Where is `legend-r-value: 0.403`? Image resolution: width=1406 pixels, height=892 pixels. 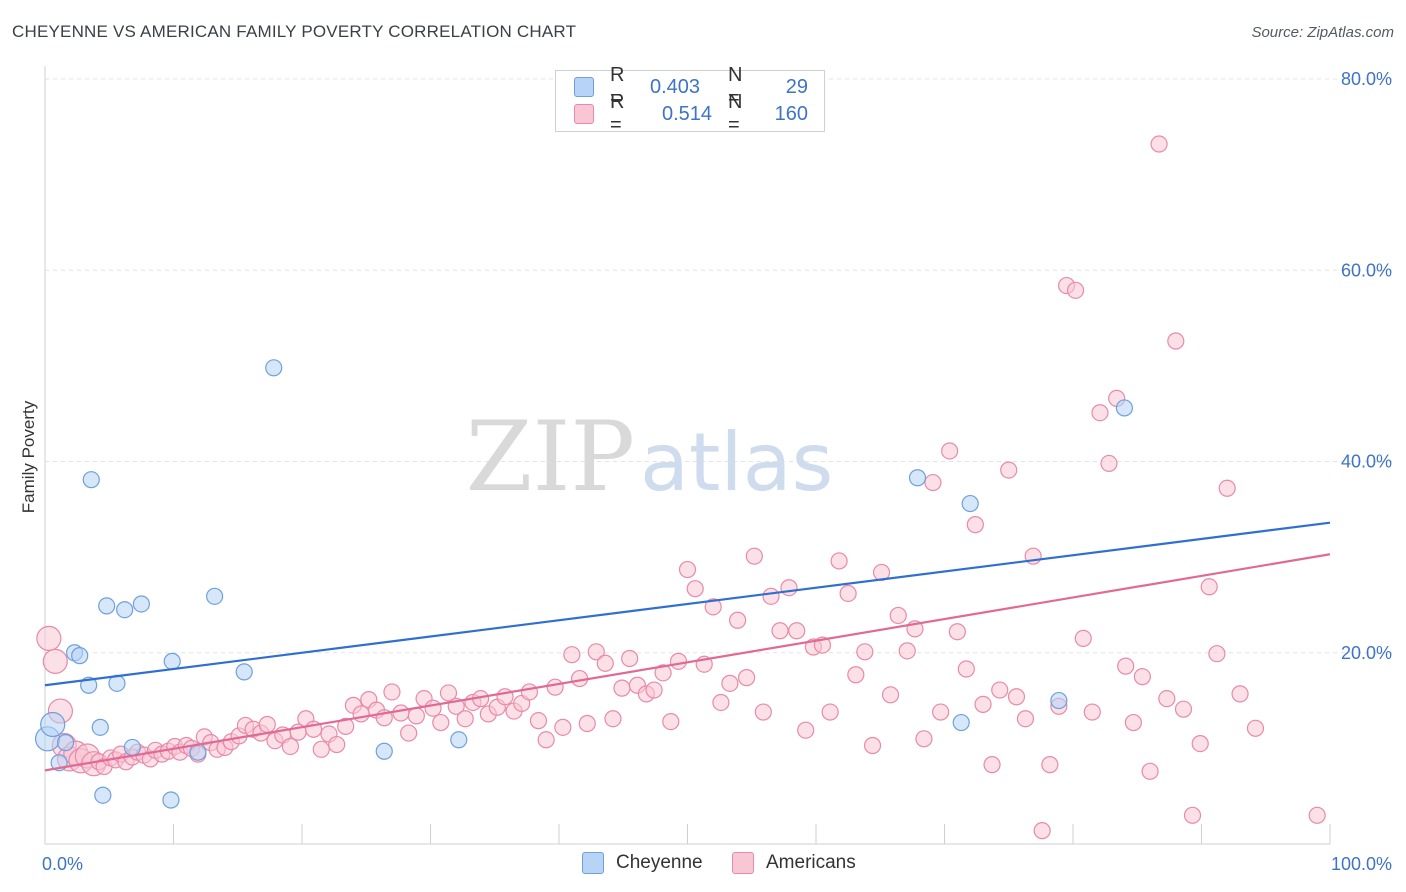 legend-r-value: 0.403 is located at coordinates (675, 86).